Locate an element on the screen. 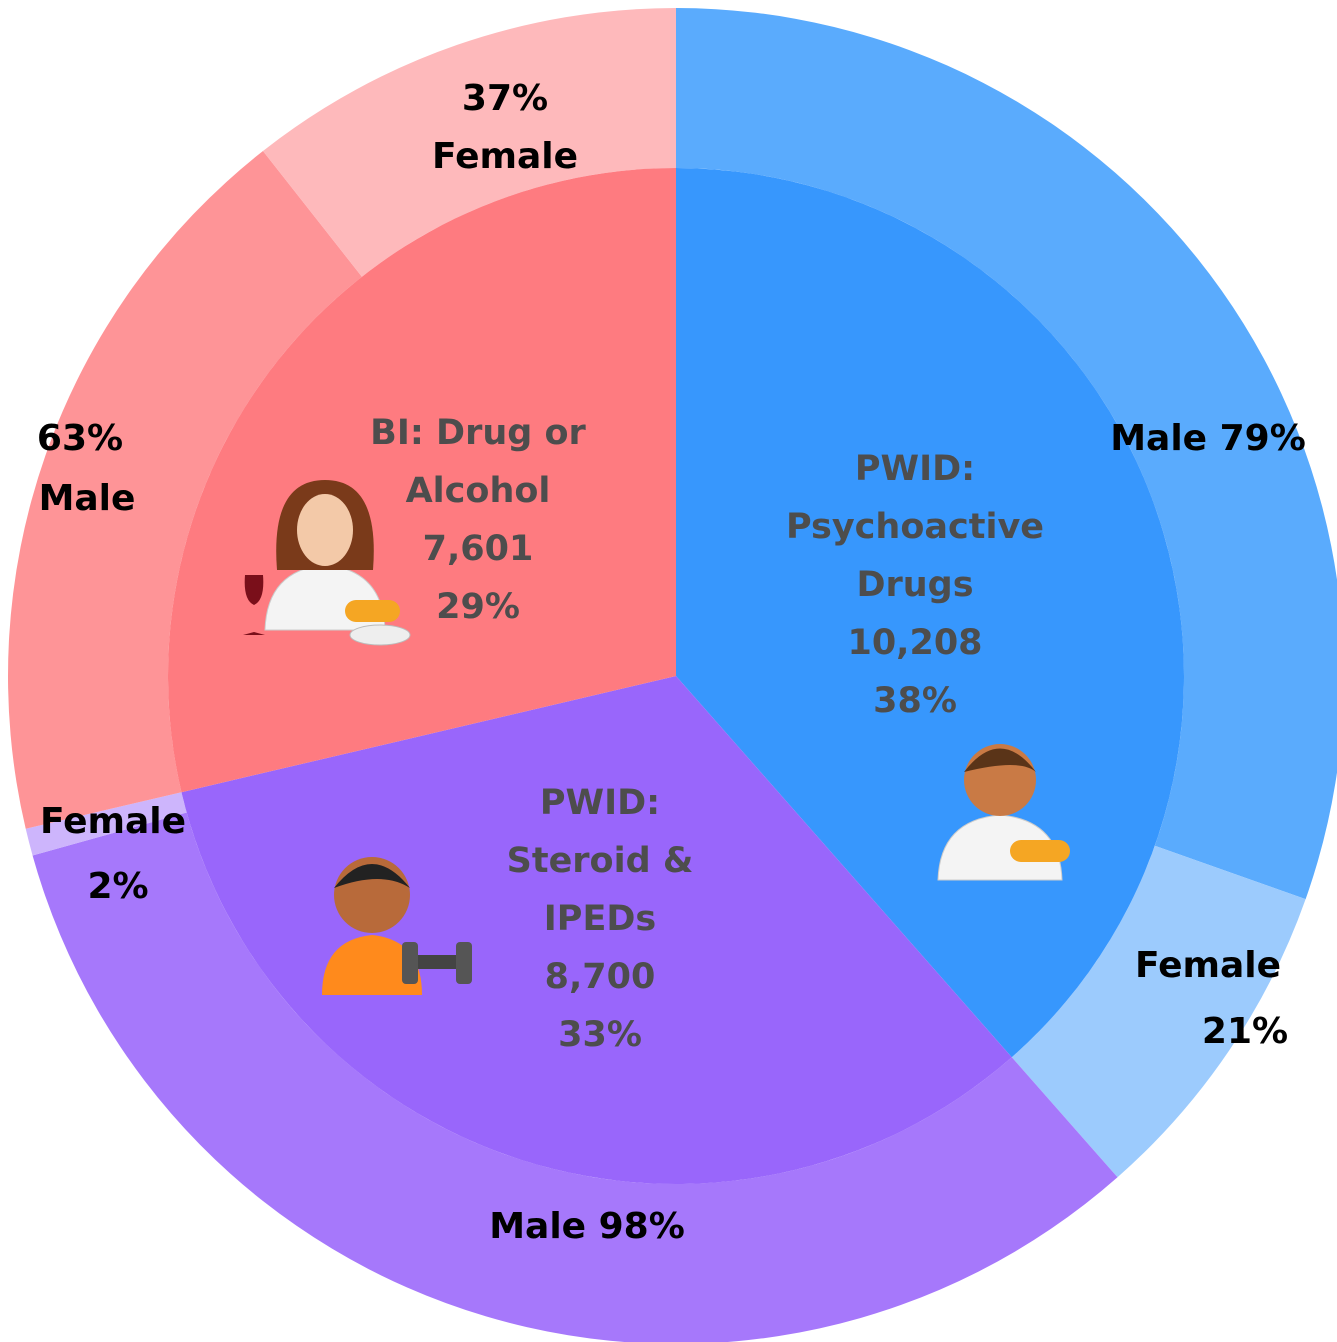 Image resolution: width=1337 pixels, height=1342 pixels. outer-value: 2% is located at coordinates (117, 886).